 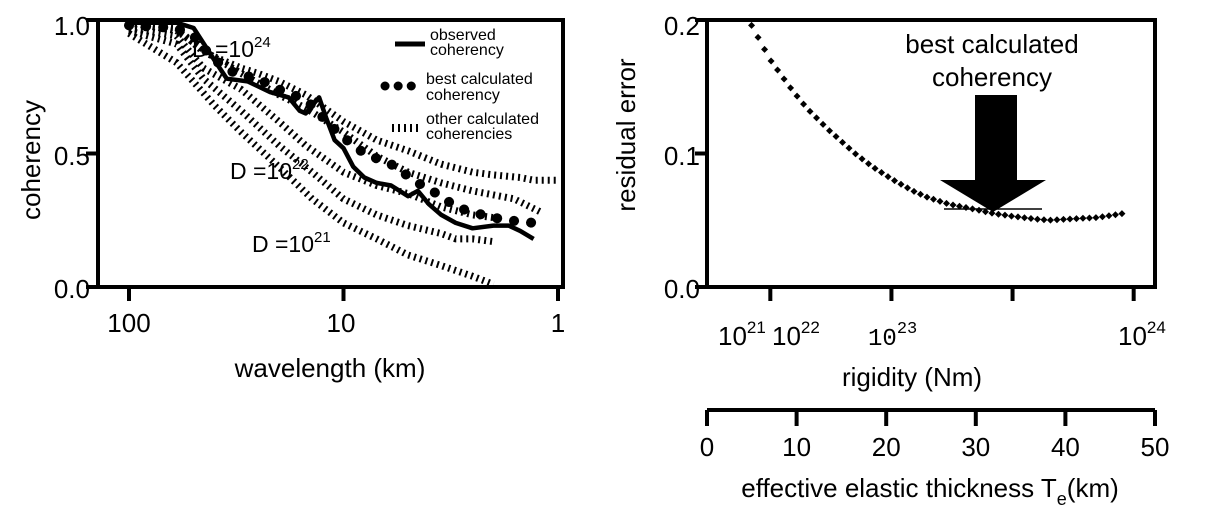 What do you see at coordinates (1142, 334) in the screenshot?
I see `right-xtick-label: 1024` at bounding box center [1142, 334].